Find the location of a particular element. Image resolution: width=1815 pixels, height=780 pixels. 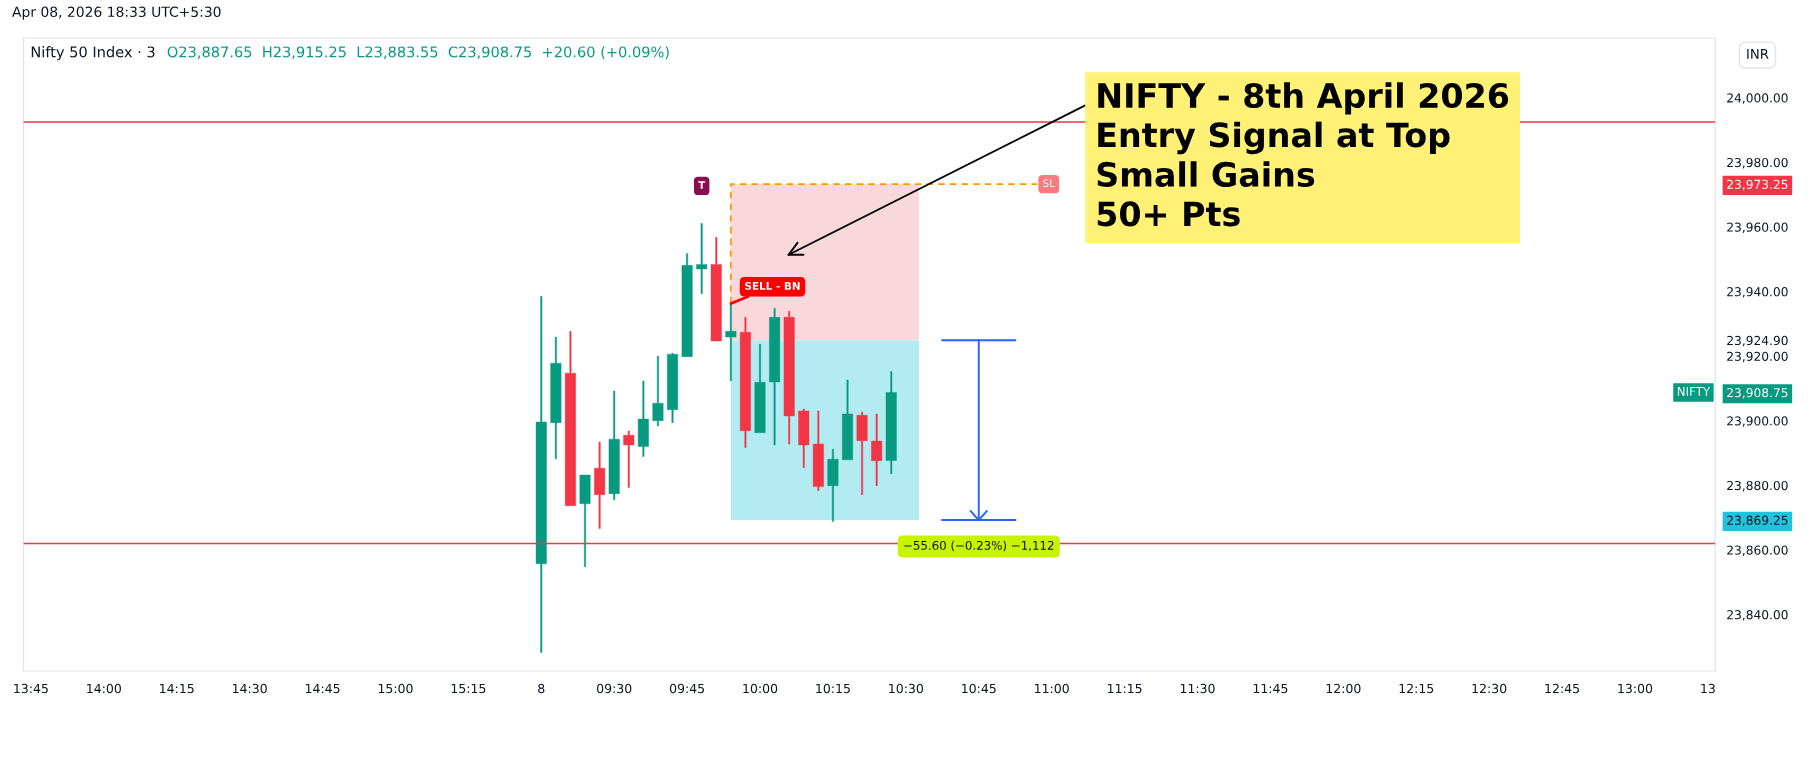

y-tick-label: 24,000.00 is located at coordinates (1757, 98).